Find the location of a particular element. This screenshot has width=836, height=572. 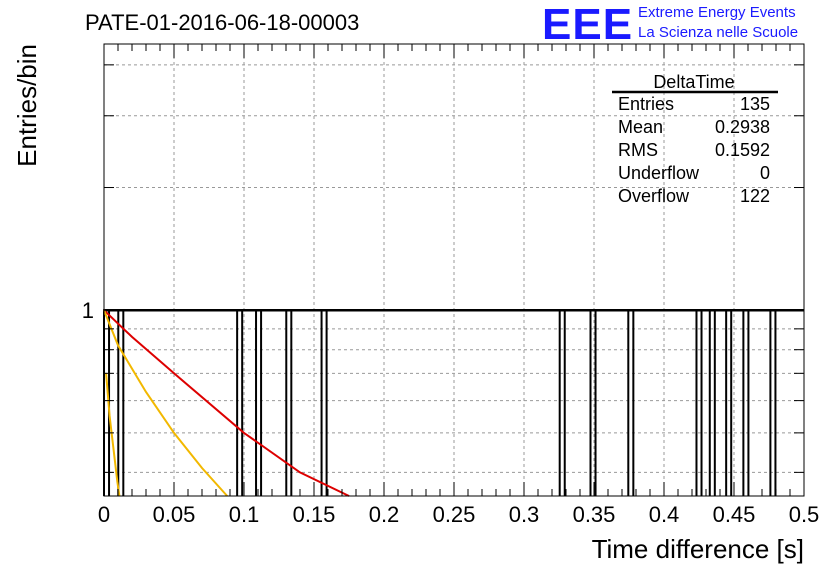

logo-line-2: La Scienza nelle Scuole is located at coordinates (718, 32).